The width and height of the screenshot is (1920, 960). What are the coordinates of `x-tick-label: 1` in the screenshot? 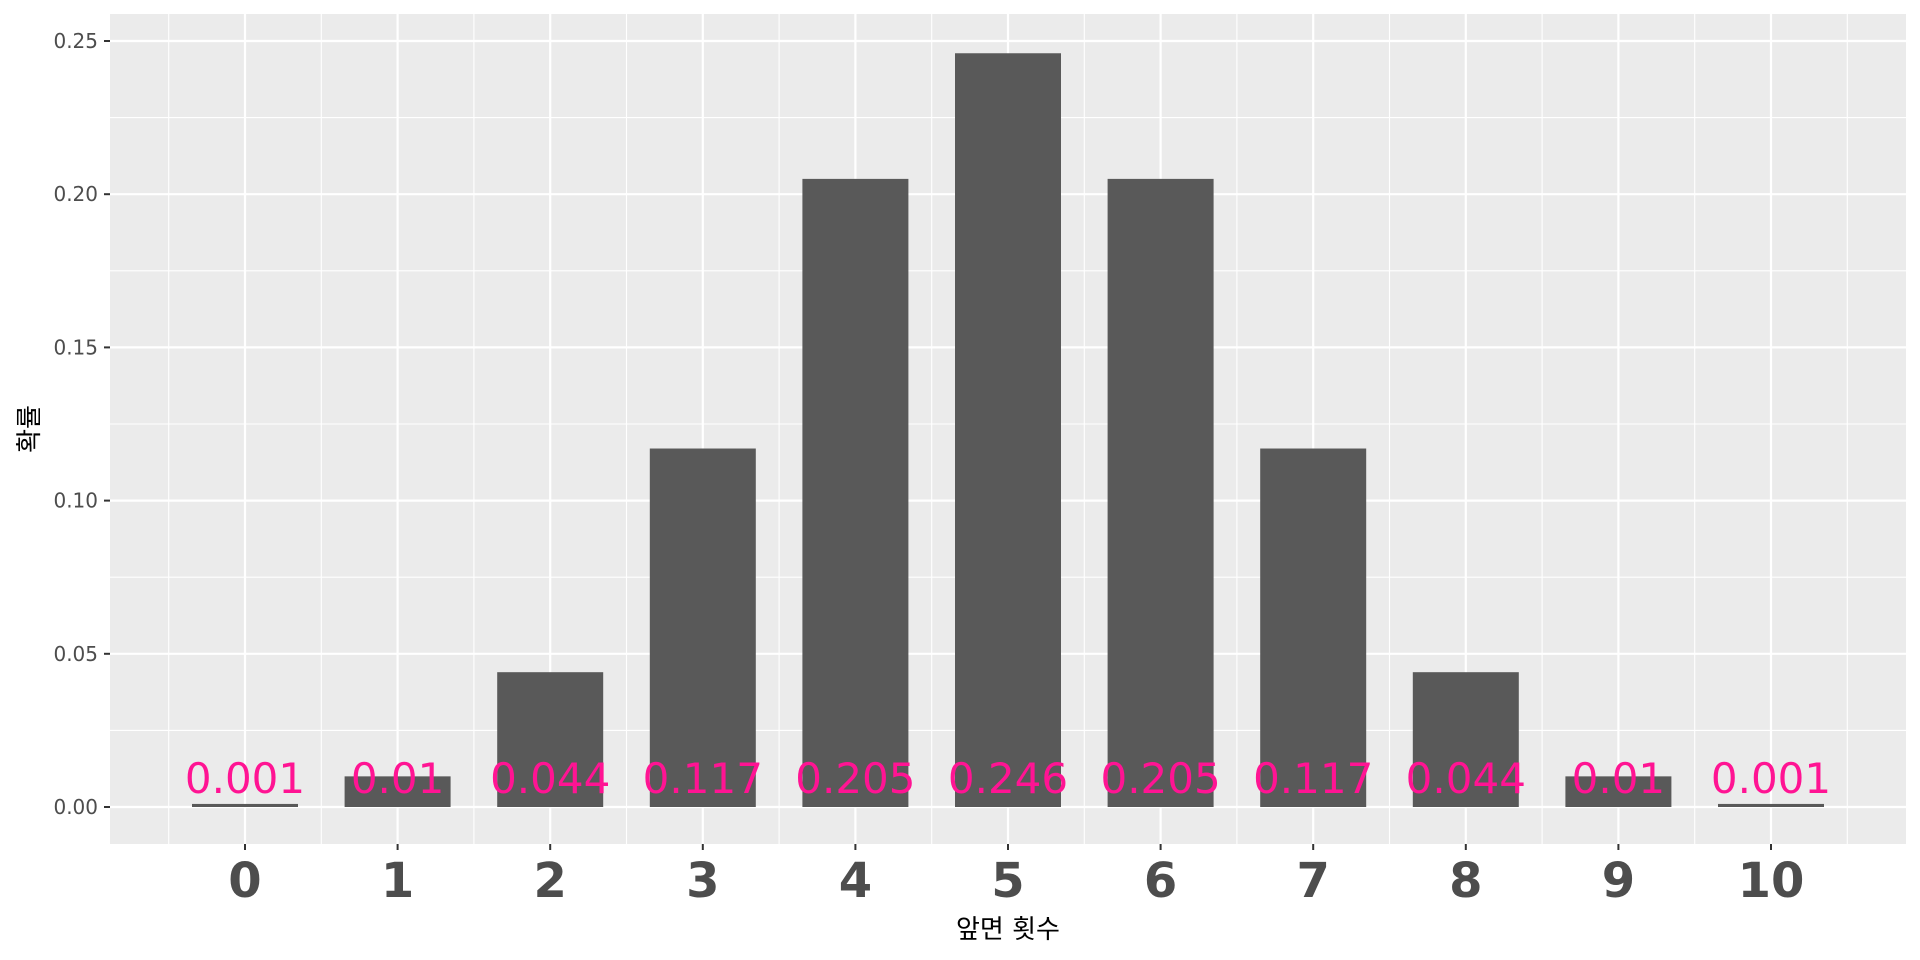 It's located at (397, 881).